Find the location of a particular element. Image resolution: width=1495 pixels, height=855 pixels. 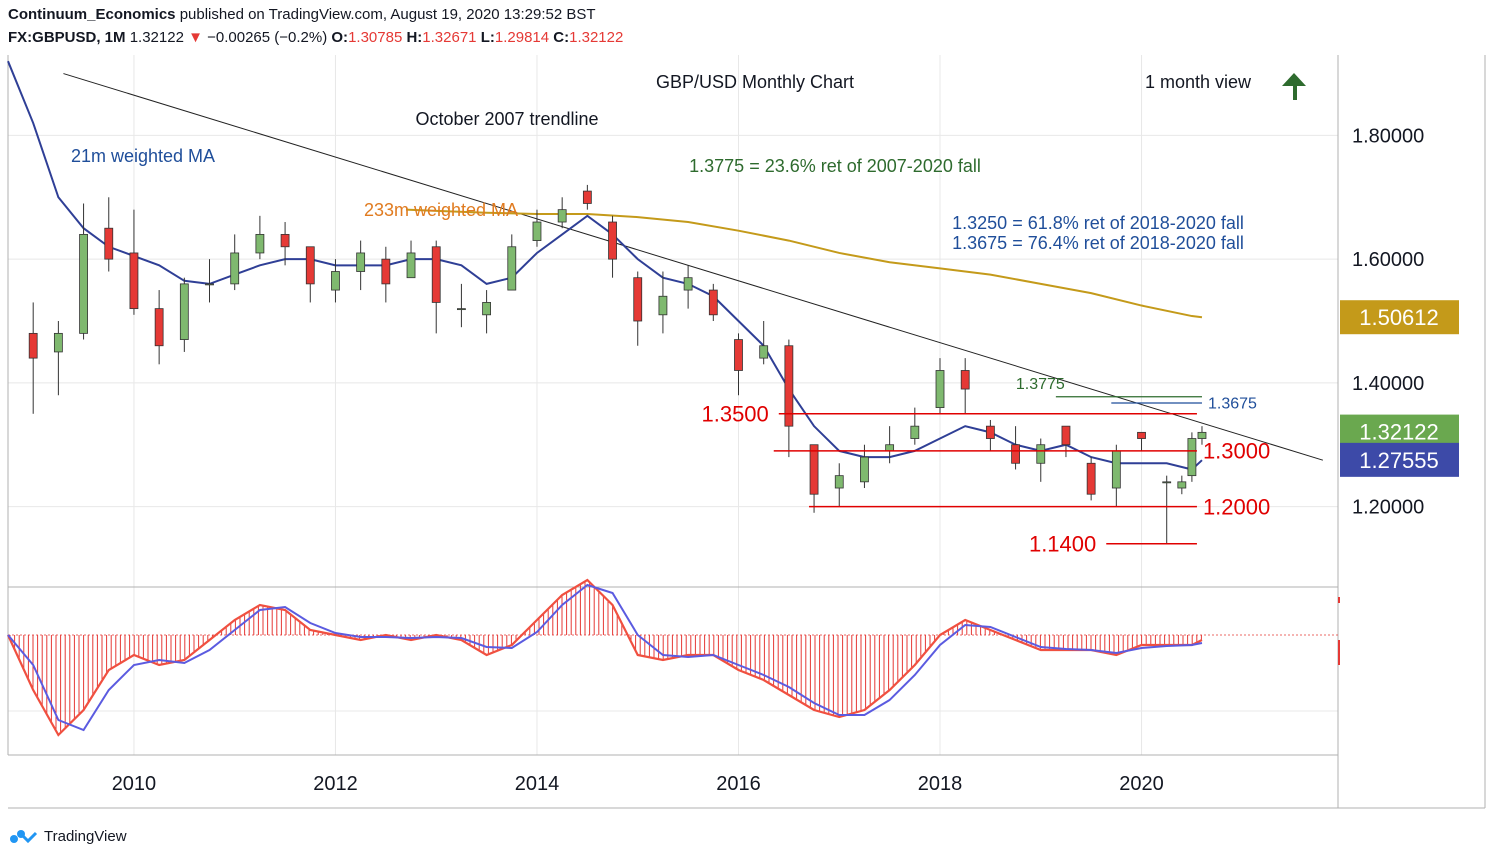

view-text: 1 month view is located at coordinates (1198, 82).